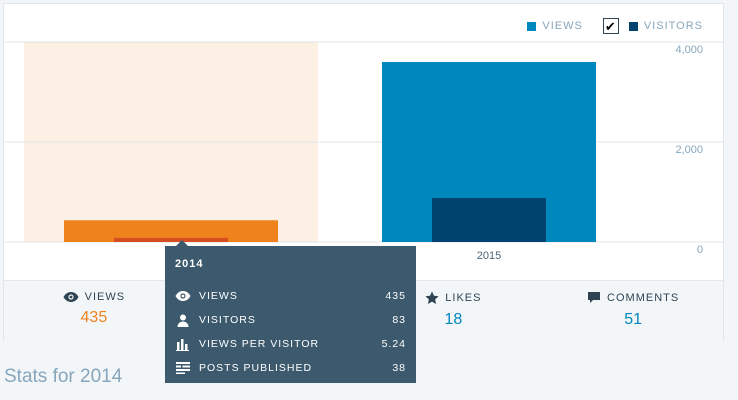 This screenshot has height=400, width=738. I want to click on tooltip-posts-published-label: POSTS PUBLISHED, so click(256, 368).